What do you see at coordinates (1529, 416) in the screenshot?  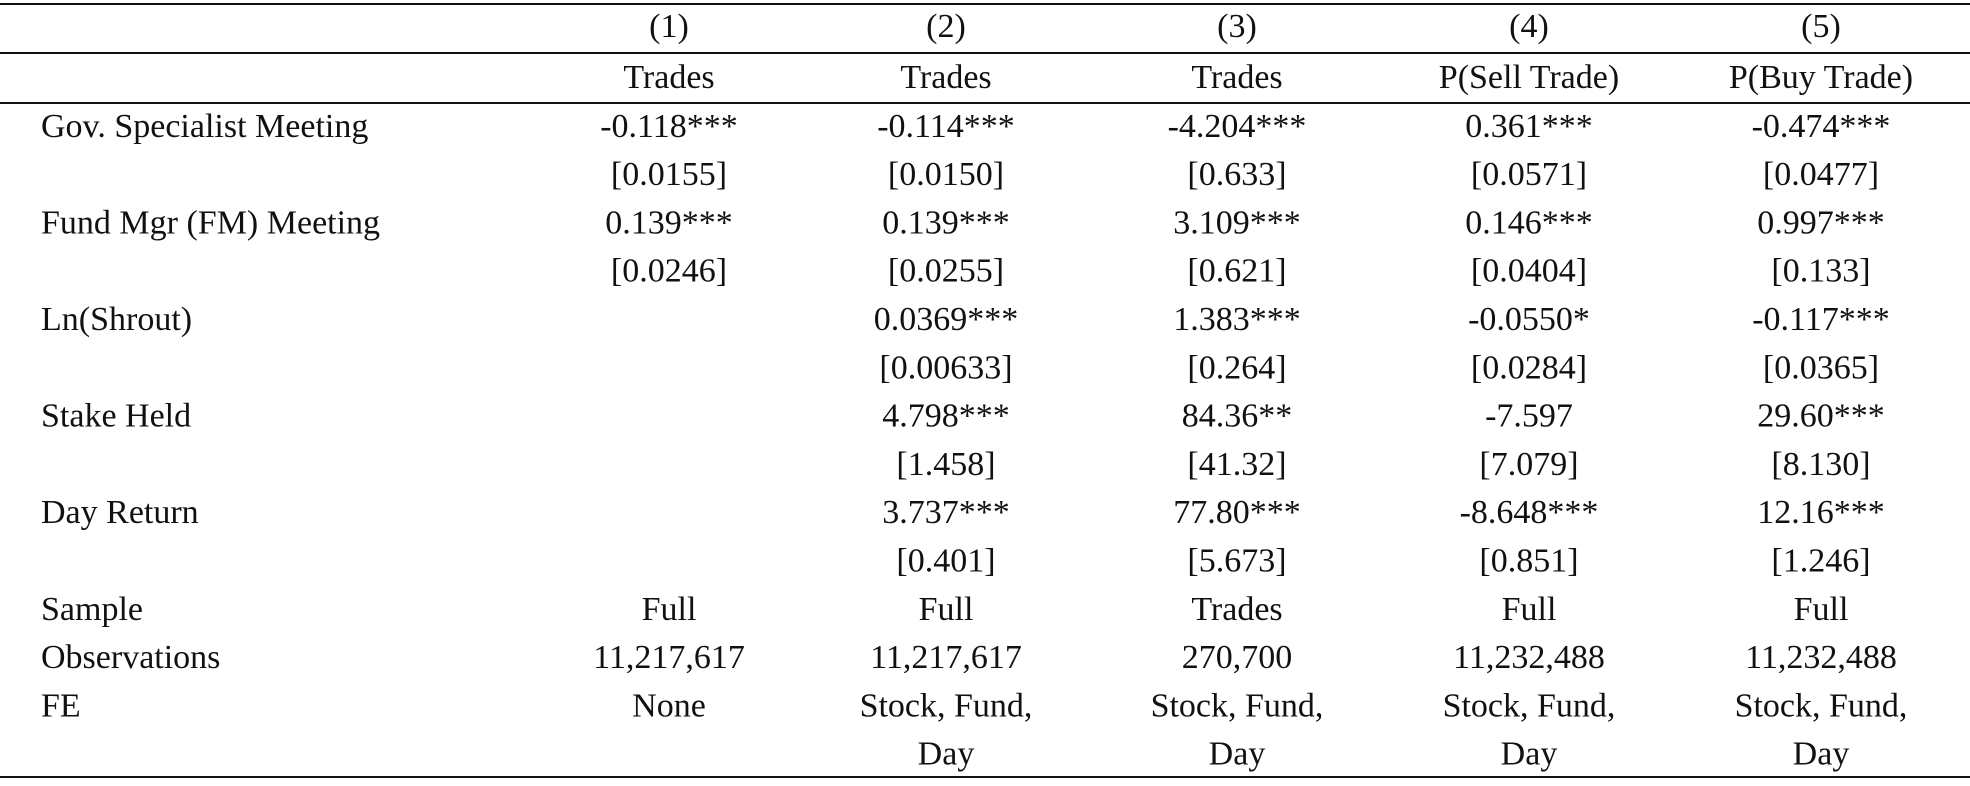 I see `estimate: -7.597` at bounding box center [1529, 416].